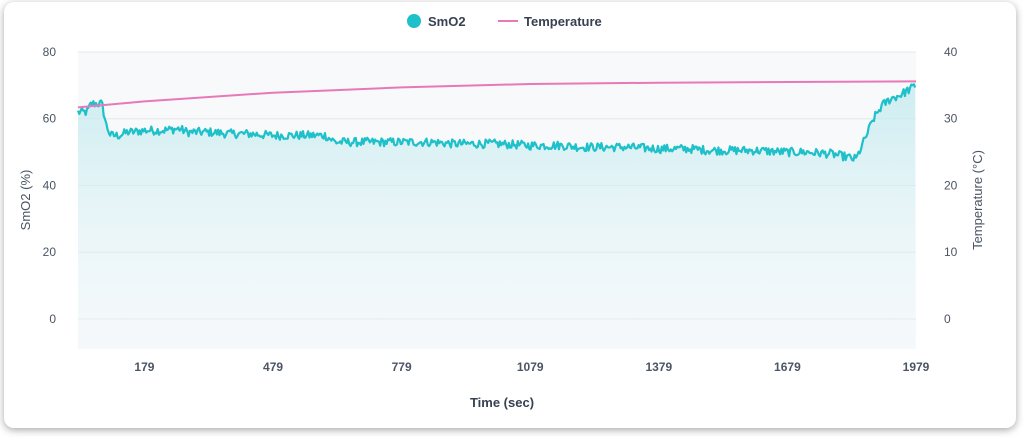 Image resolution: width=1028 pixels, height=446 pixels. I want to click on y-tick-label: 60, so click(50, 119).